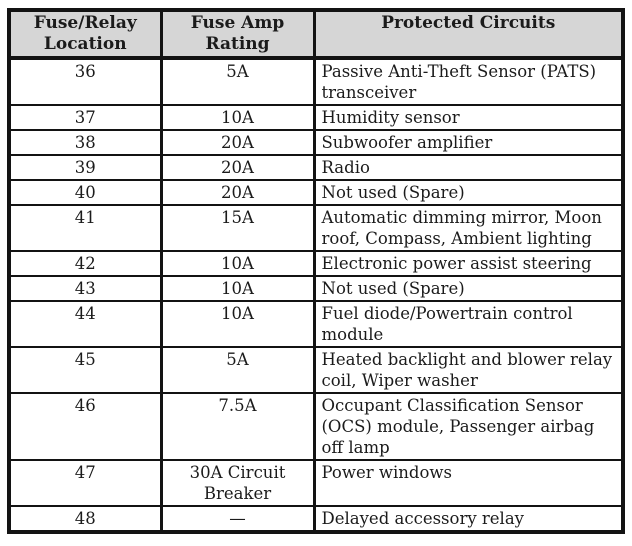 This screenshot has height=546, width=632. What do you see at coordinates (468, 324) in the screenshot?
I see `cell-protected-circuits: Fuel diode/Powertrain control module` at bounding box center [468, 324].